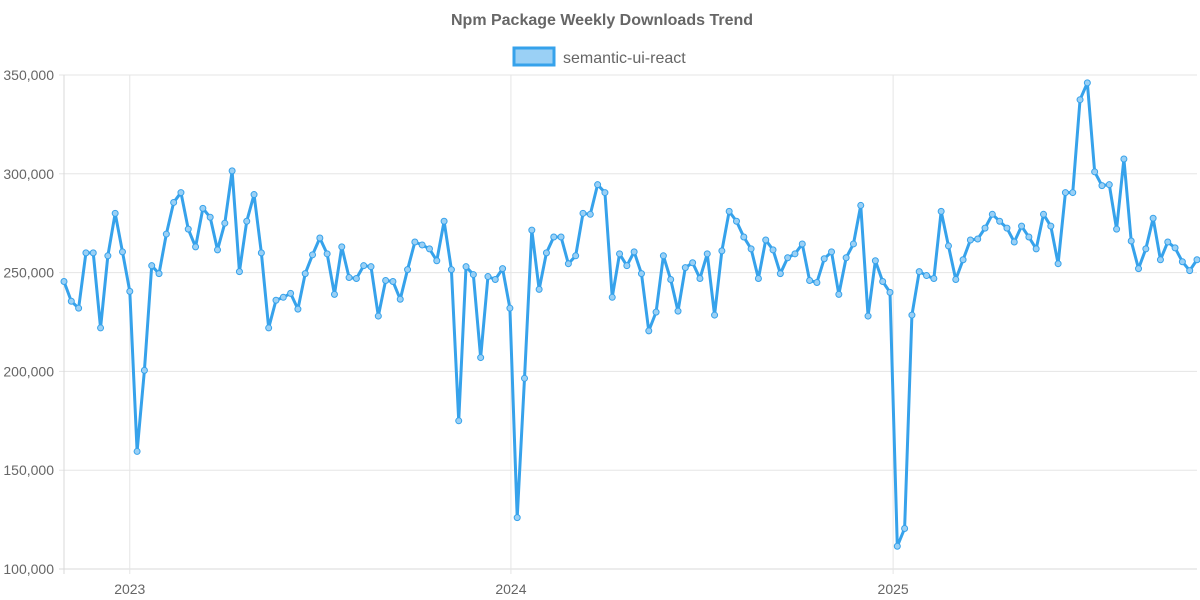 This screenshot has height=600, width=1200. What do you see at coordinates (599, 56) in the screenshot?
I see `legend: semantic-ui-react` at bounding box center [599, 56].